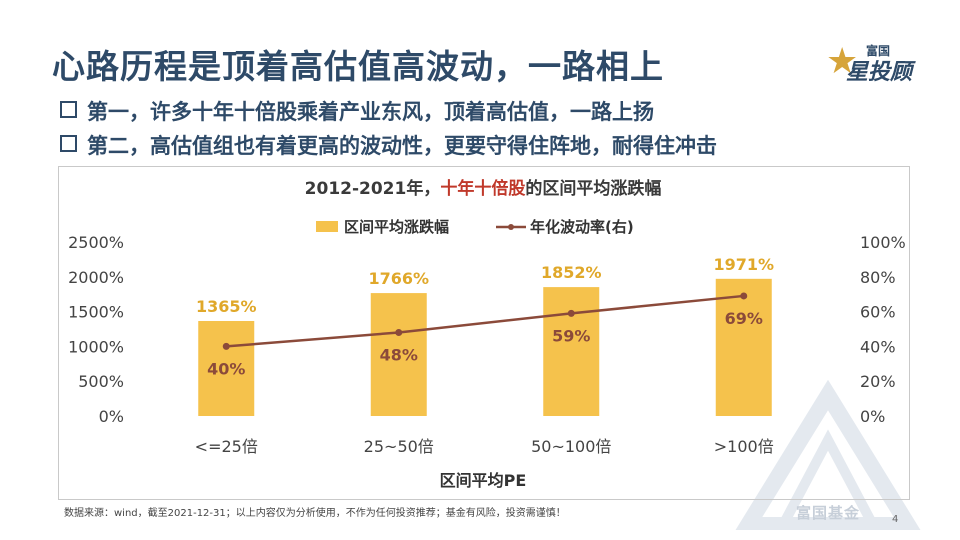 The width and height of the screenshot is (960, 540). I want to click on y-right-tick-label: 80%, so click(878, 277).